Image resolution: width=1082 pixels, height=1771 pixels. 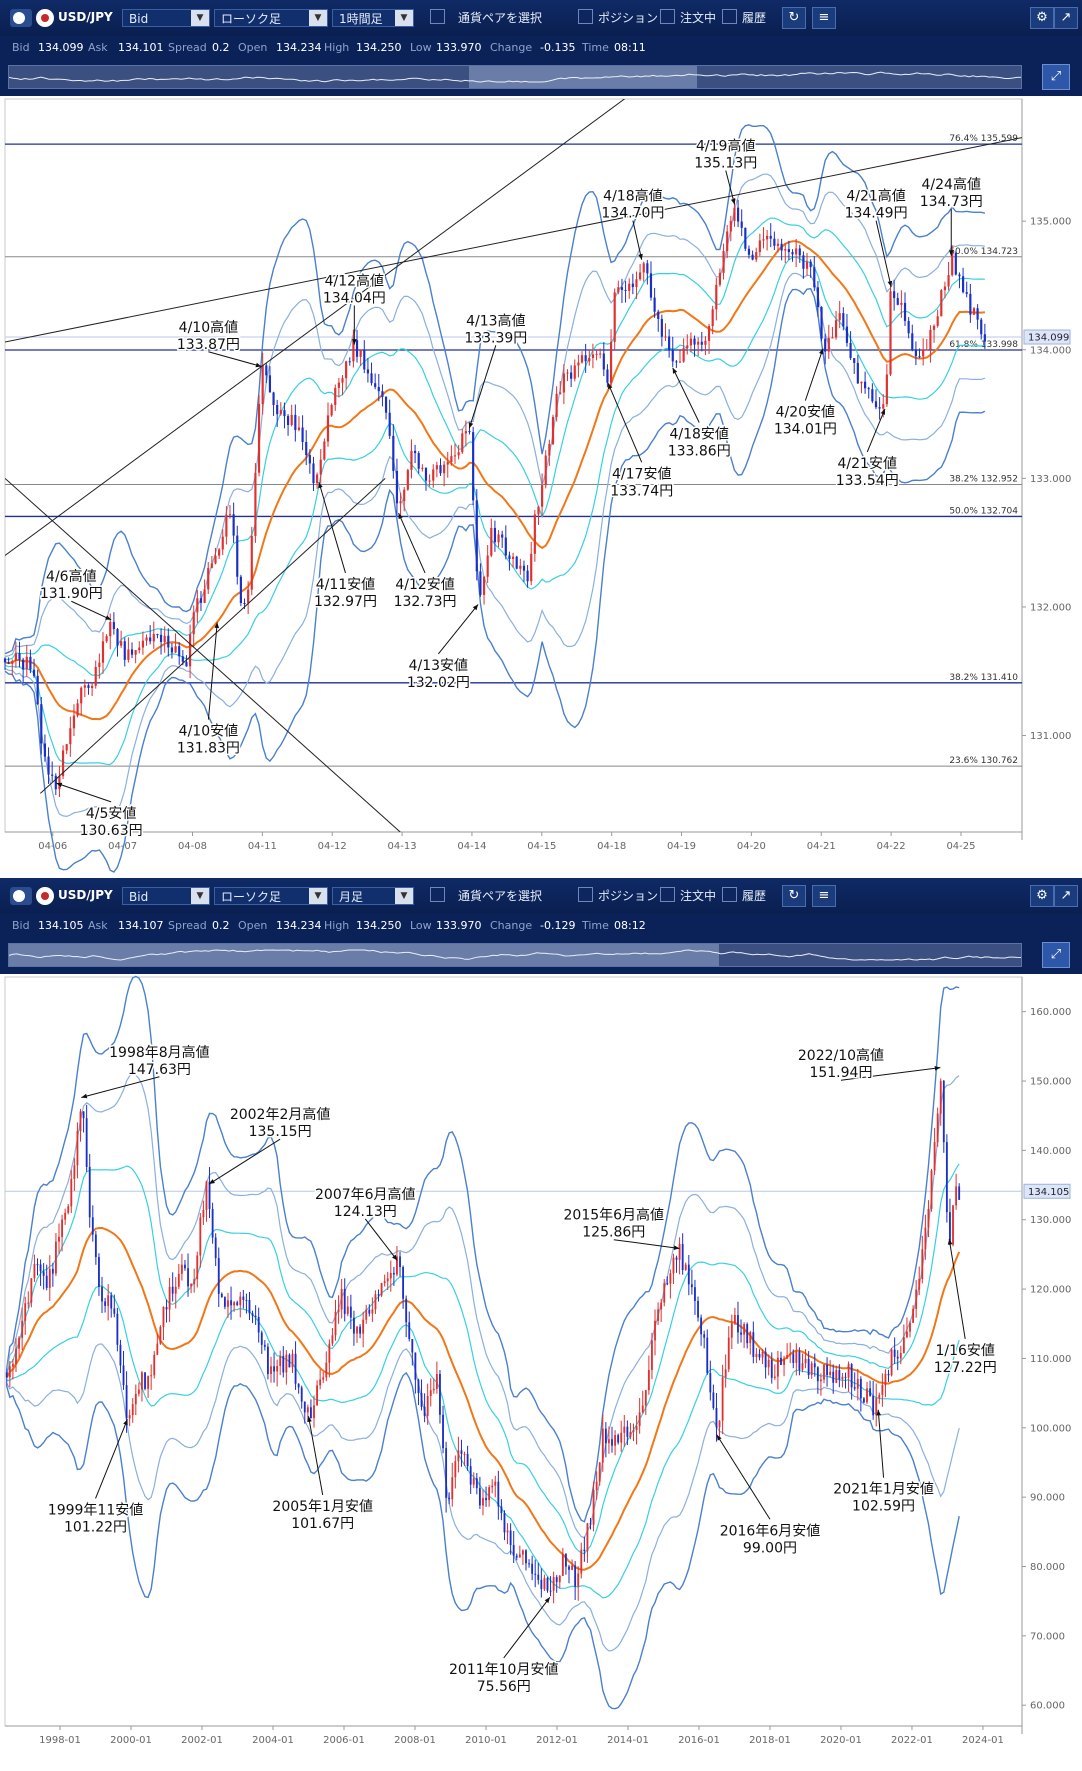 I want to click on us-flag-icon, so click(x=21, y=18).